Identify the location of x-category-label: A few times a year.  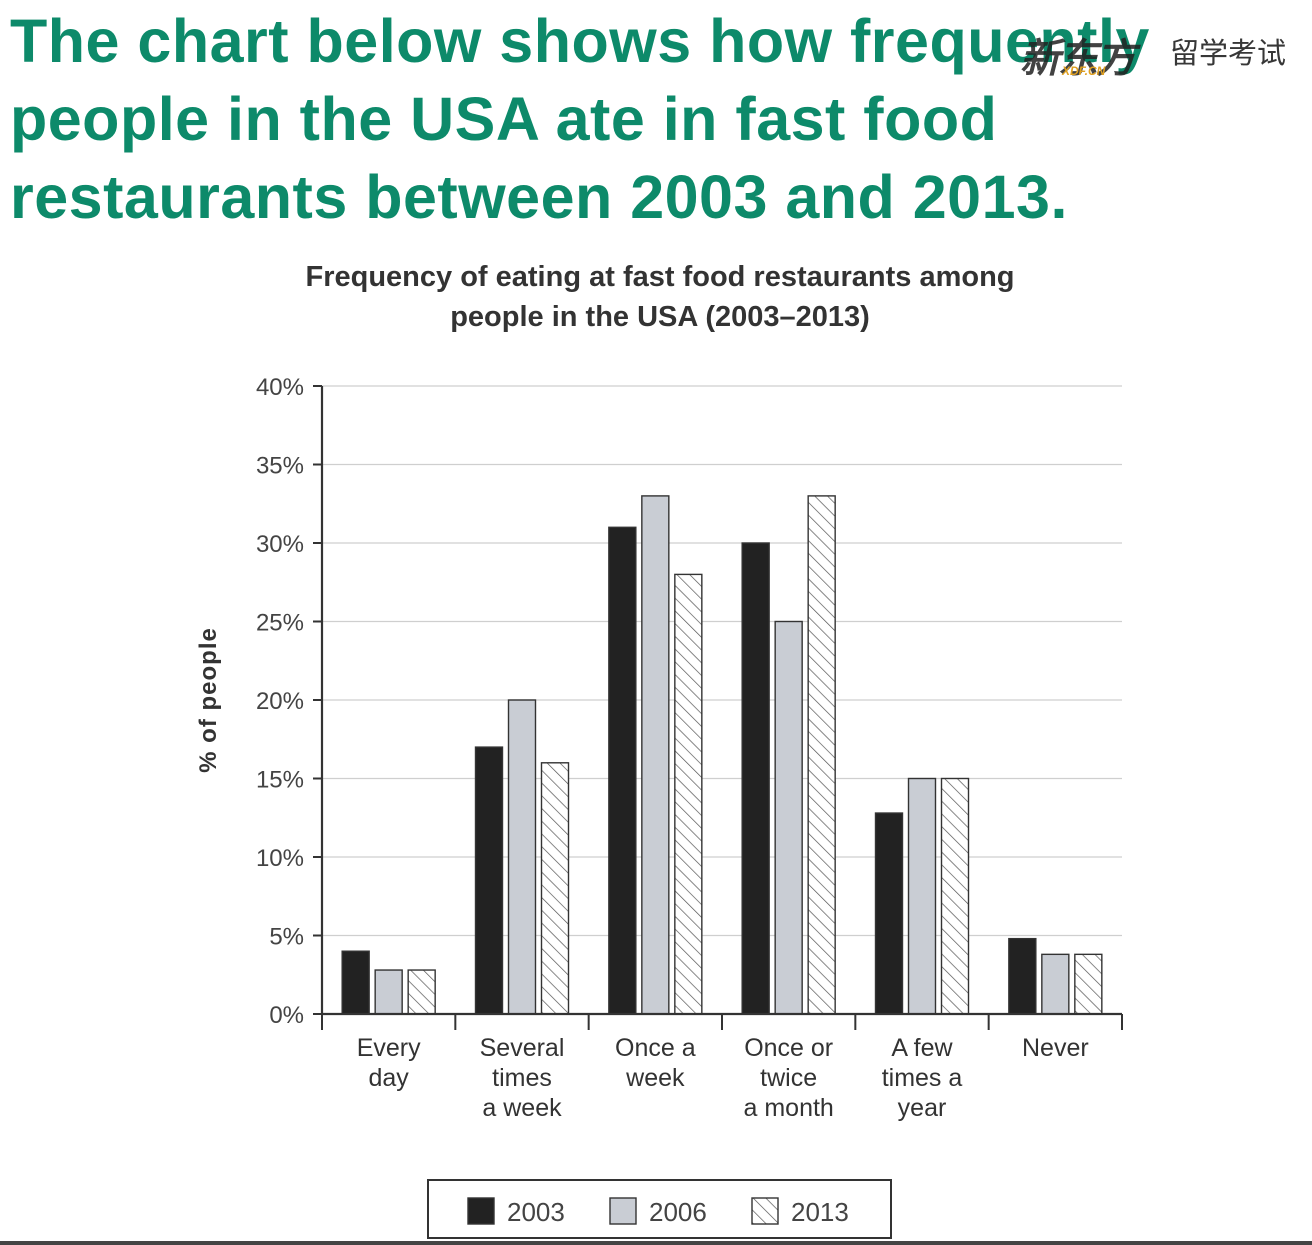
(922, 1078).